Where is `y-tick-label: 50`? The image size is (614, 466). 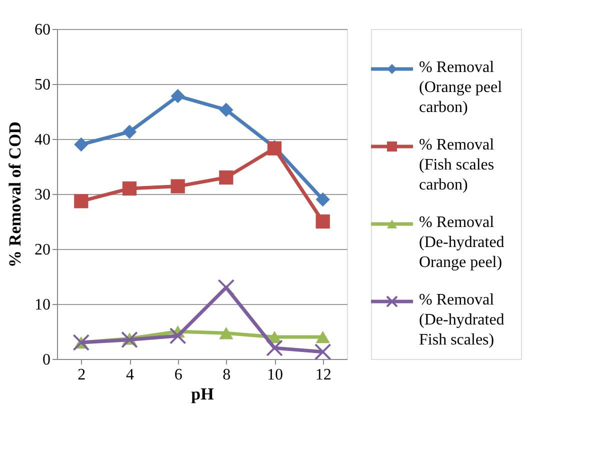 y-tick-label: 50 is located at coordinates (42, 85).